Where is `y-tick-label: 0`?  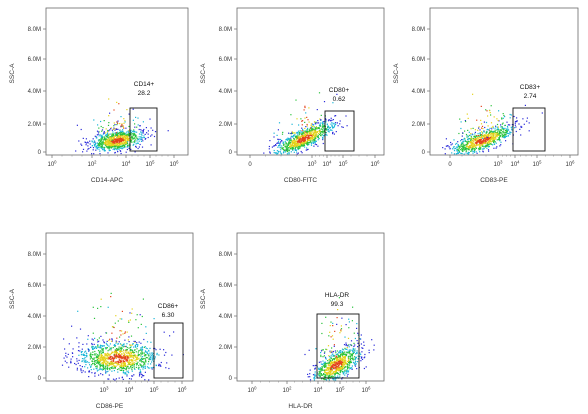
y-tick-label: 0 is located at coordinates (40, 379).